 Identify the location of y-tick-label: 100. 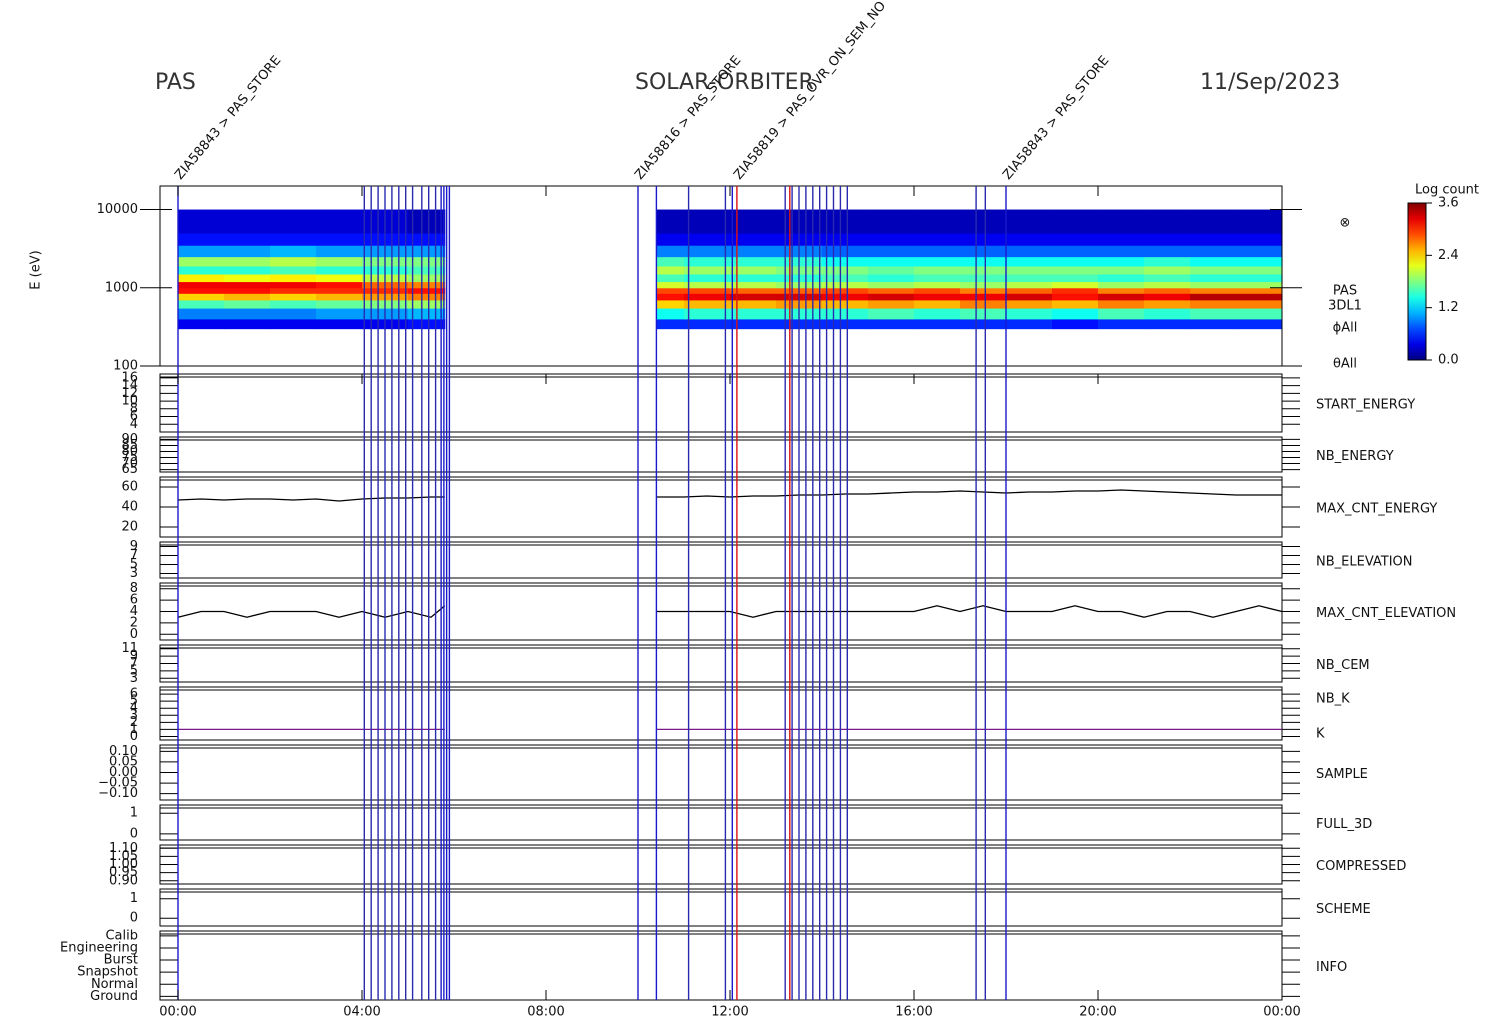
(125, 366).